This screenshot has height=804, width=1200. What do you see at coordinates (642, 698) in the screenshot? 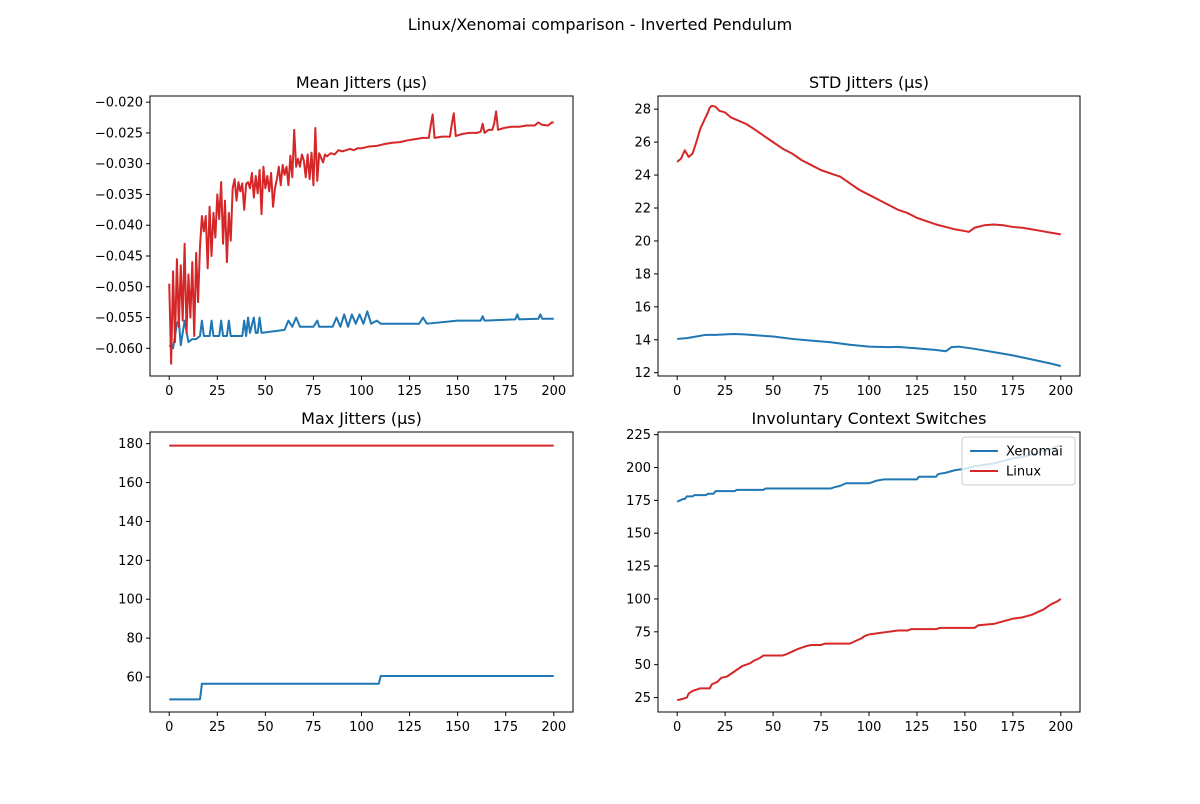
I see `y-tick-label: 25` at bounding box center [642, 698].